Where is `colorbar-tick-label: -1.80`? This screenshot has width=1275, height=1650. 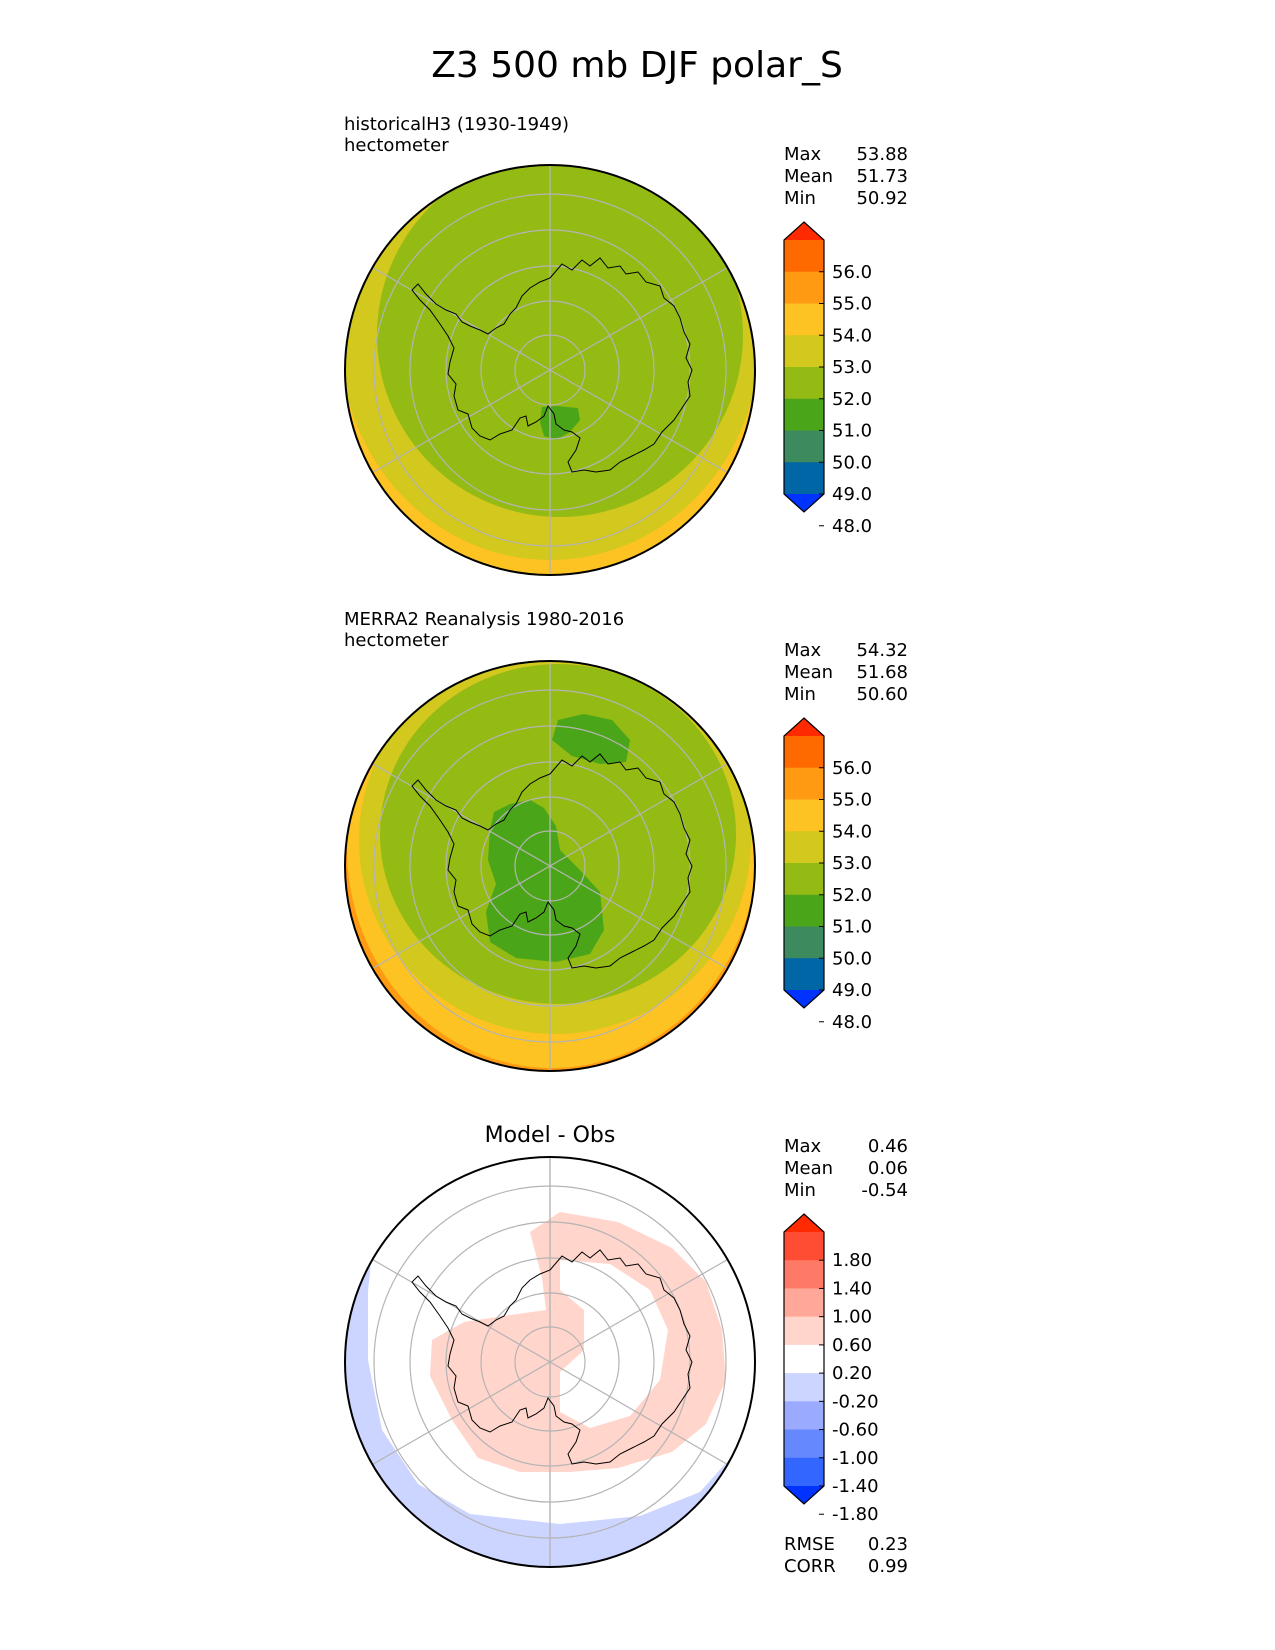
colorbar-tick-label: -1.80 is located at coordinates (855, 1514).